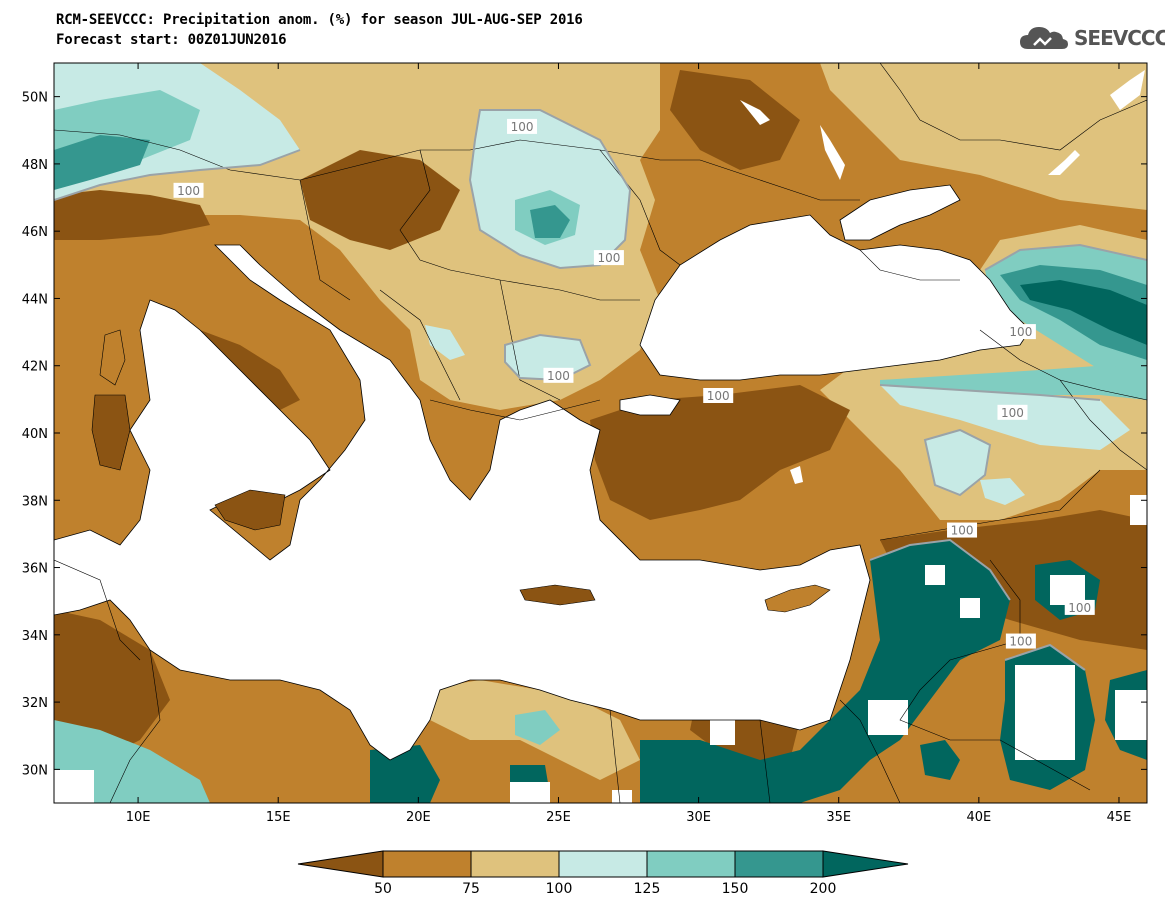  I want to click on sea-of-azov, so click(900, 212).